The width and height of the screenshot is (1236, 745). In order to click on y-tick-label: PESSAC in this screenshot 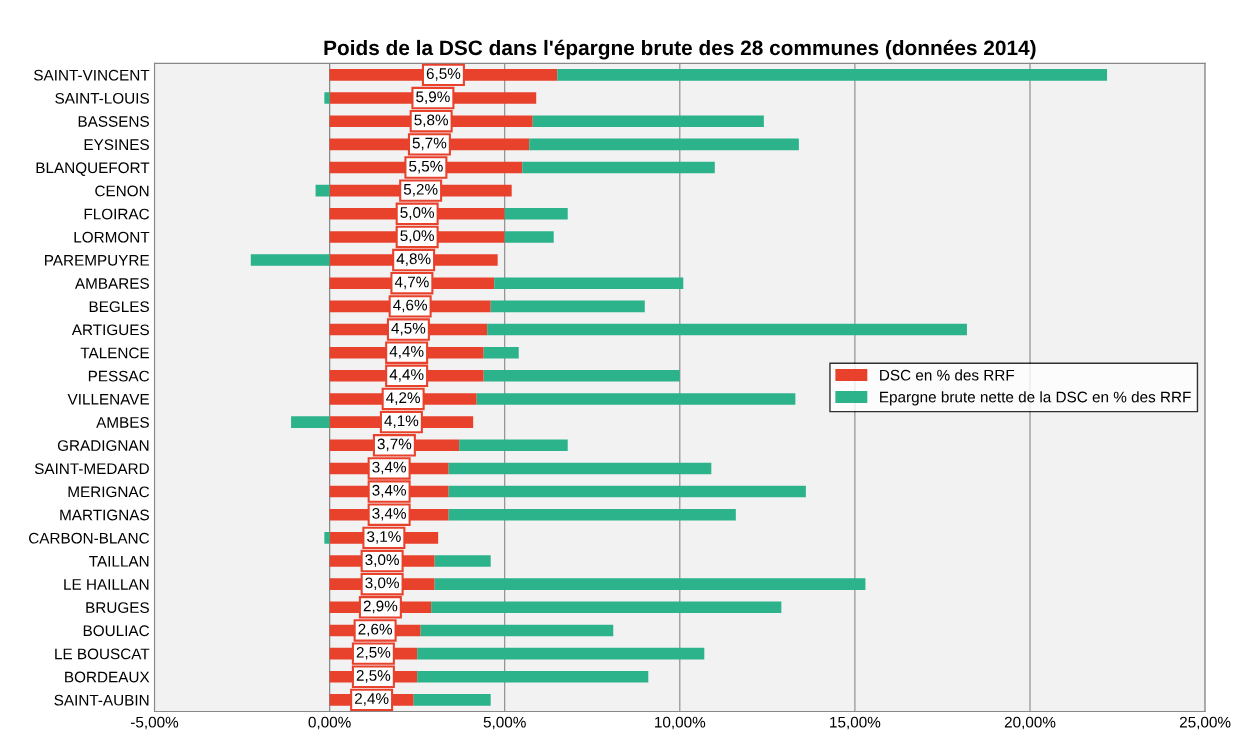, I will do `click(119, 376)`.